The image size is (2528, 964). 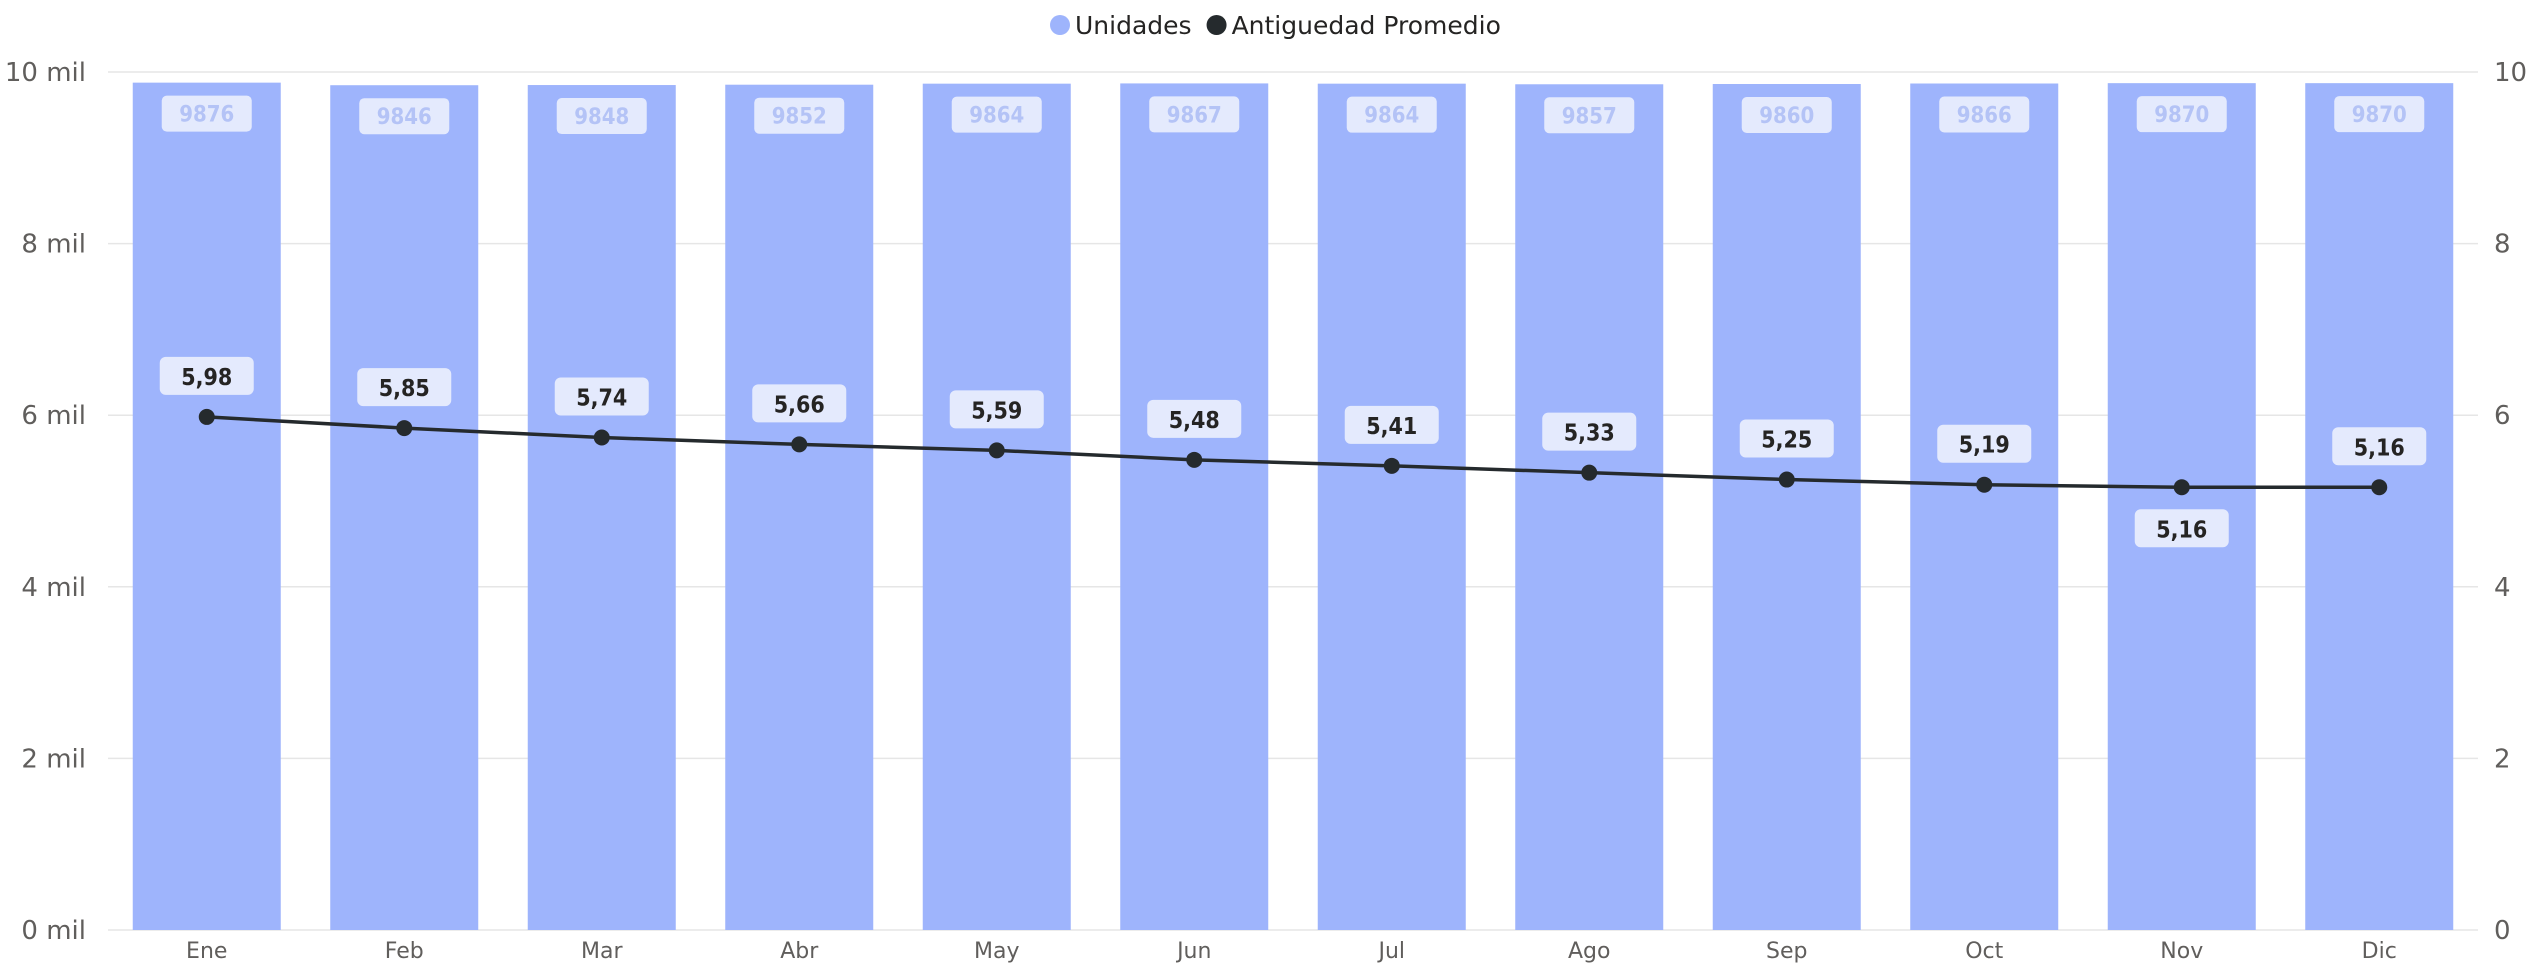 I want to click on line-data-label: 5,85, so click(x=404, y=387).